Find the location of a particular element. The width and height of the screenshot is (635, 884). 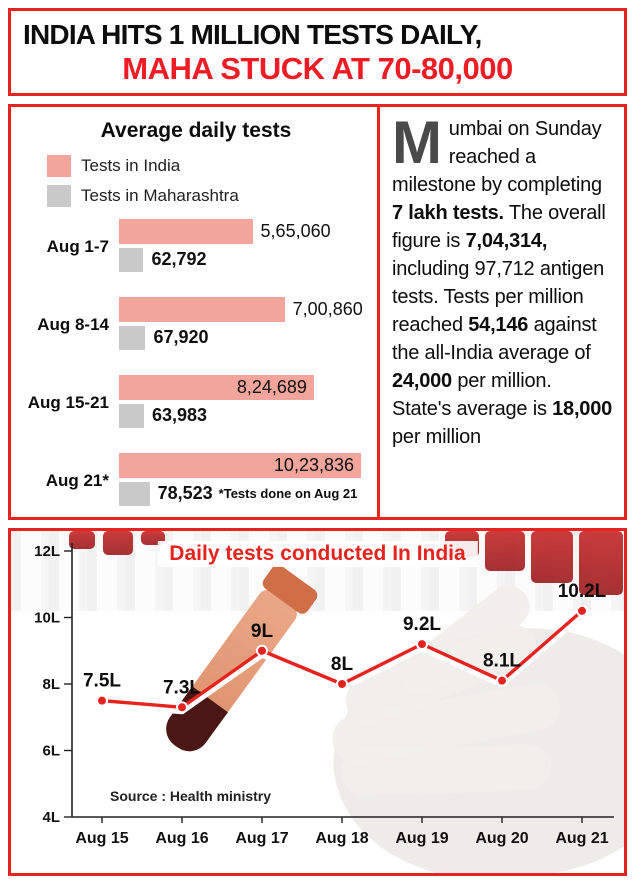

bar-chart-footnote: *Tests done on Aug 21 is located at coordinates (288, 493).